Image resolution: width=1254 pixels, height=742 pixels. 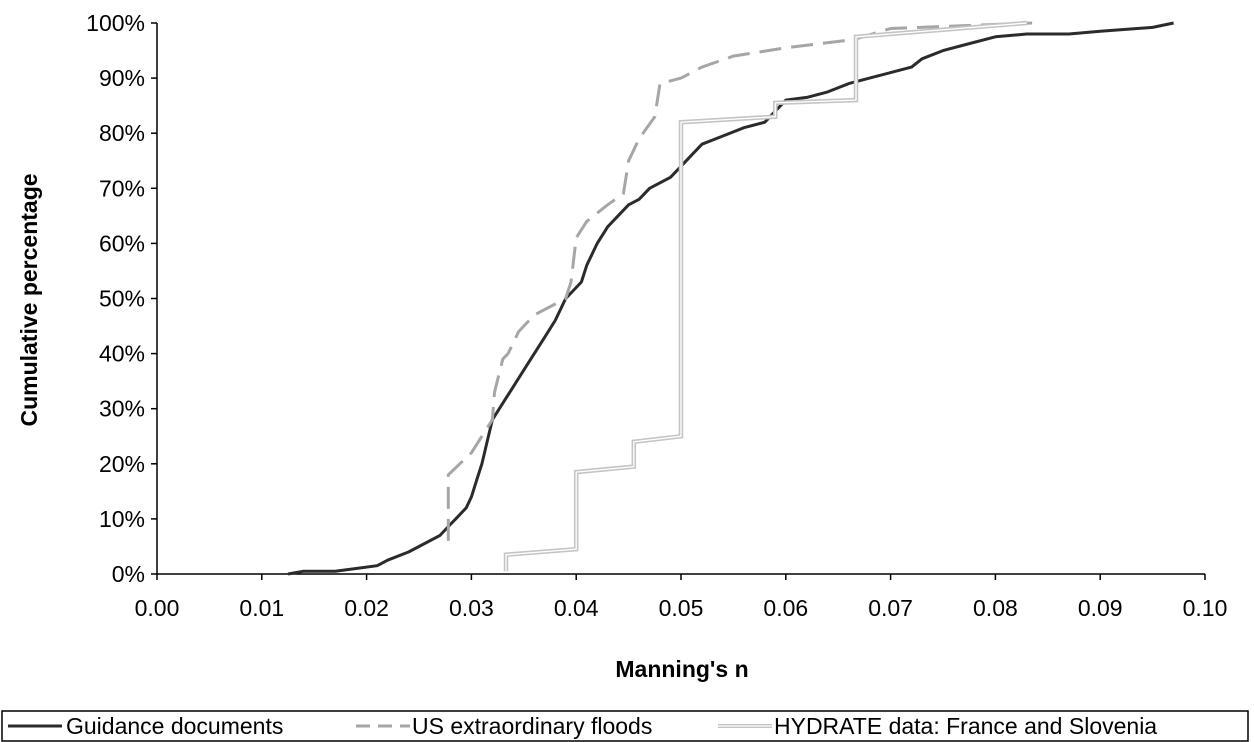 I want to click on legend-box, so click(x=625, y=726).